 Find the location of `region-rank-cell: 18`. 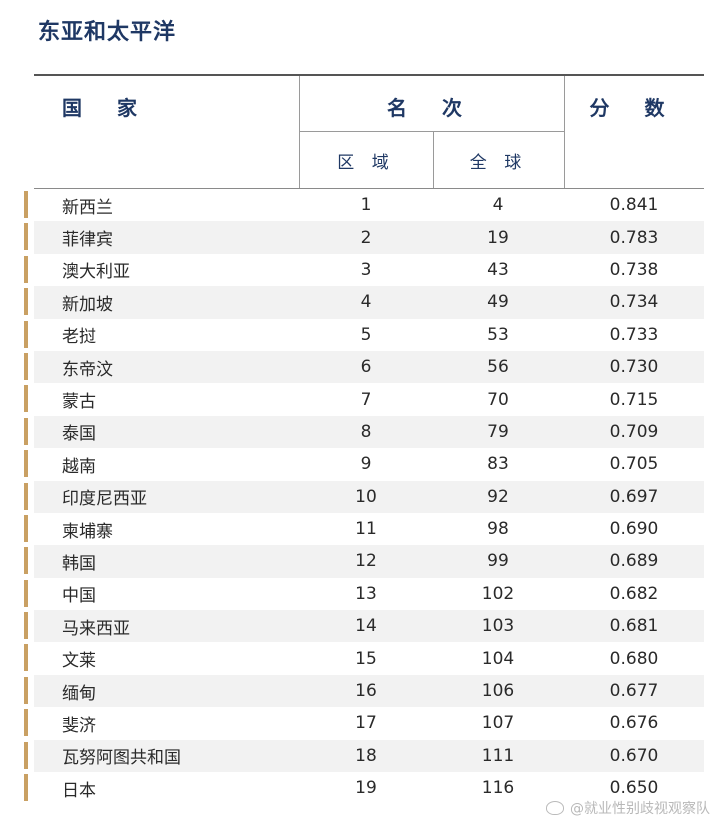

region-rank-cell: 18 is located at coordinates (366, 755).